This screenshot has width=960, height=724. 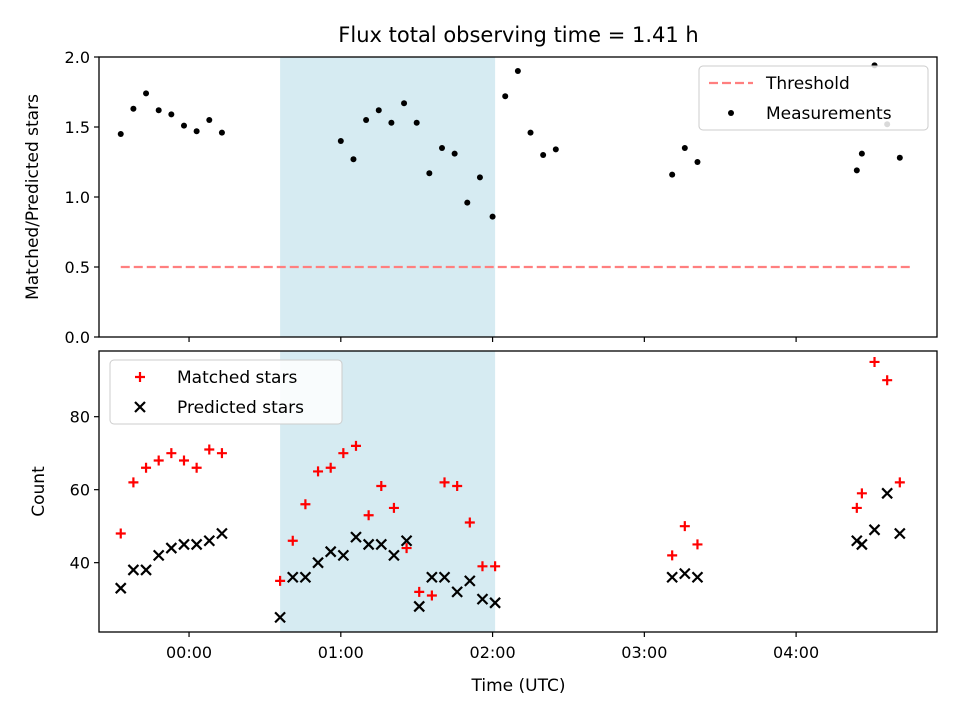 What do you see at coordinates (796, 652) in the screenshot?
I see `x-tick-label: 04:00` at bounding box center [796, 652].